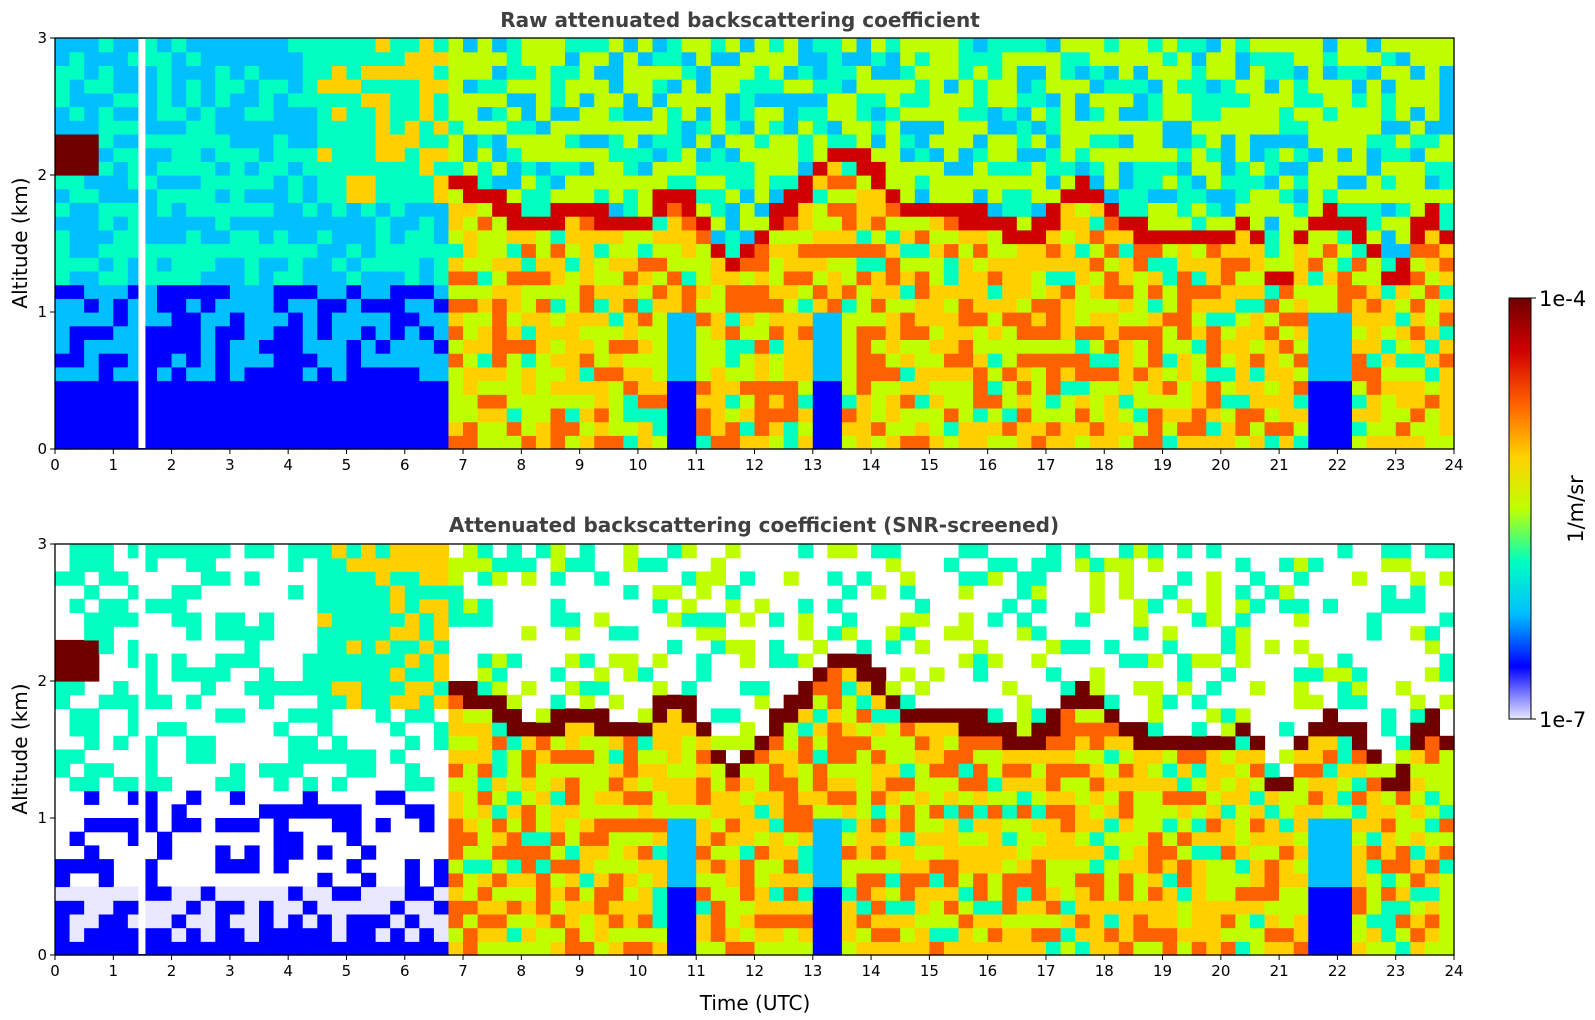  Describe the element at coordinates (871, 971) in the screenshot. I see `x-tick-label: 14` at that location.